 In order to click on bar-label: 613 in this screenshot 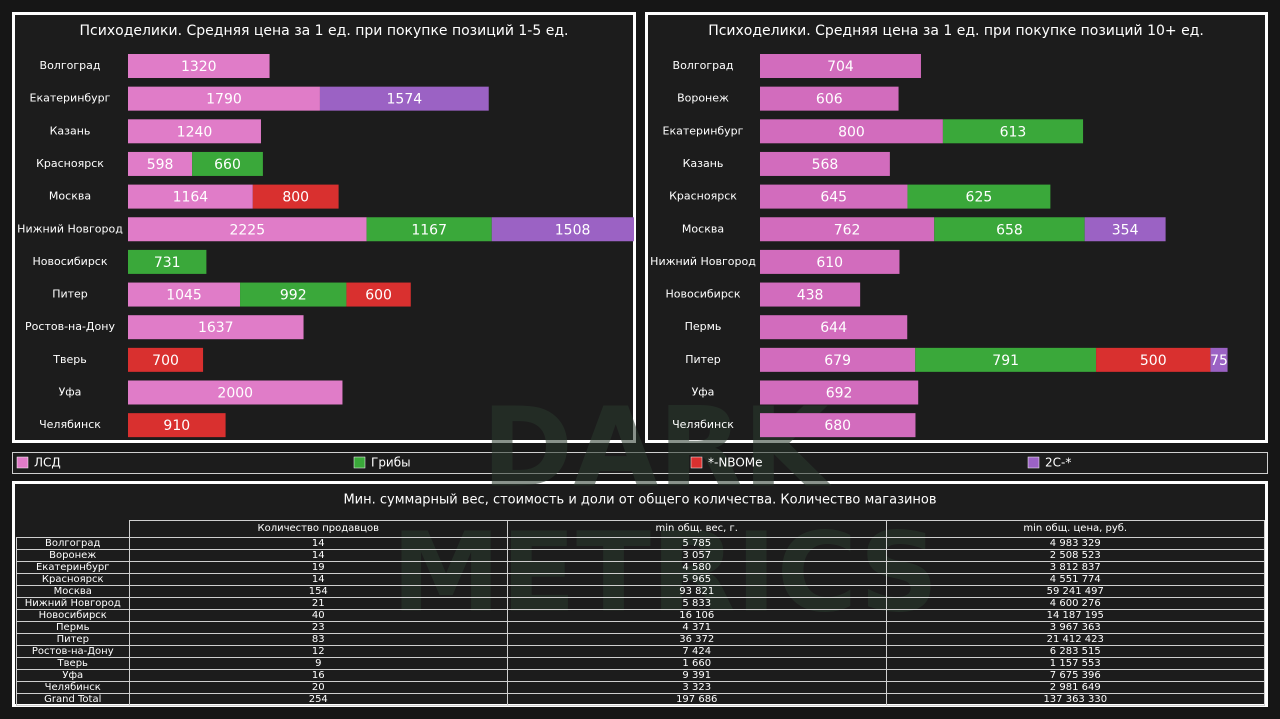, I will do `click(1013, 132)`.